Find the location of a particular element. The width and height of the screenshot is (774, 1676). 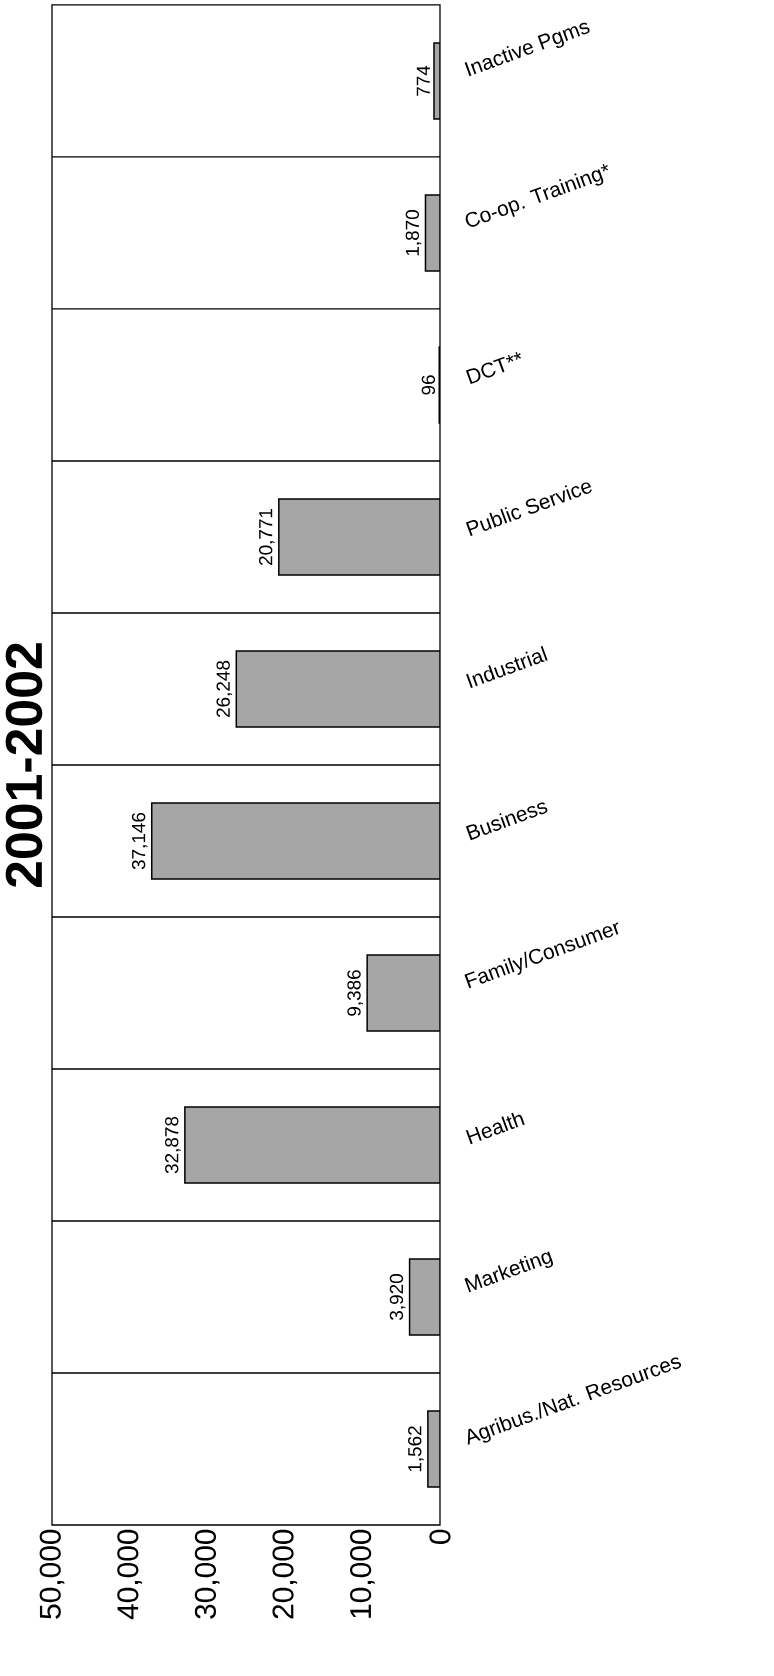

data-label: 9,386 is located at coordinates (355, 993).